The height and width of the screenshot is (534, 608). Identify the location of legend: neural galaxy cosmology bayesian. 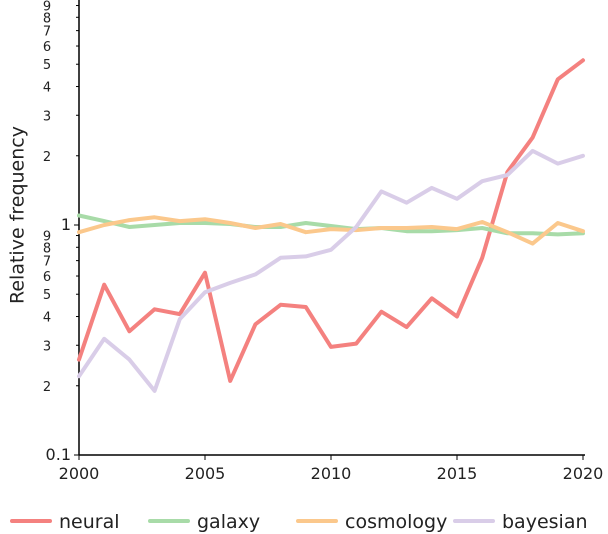
(299, 522).